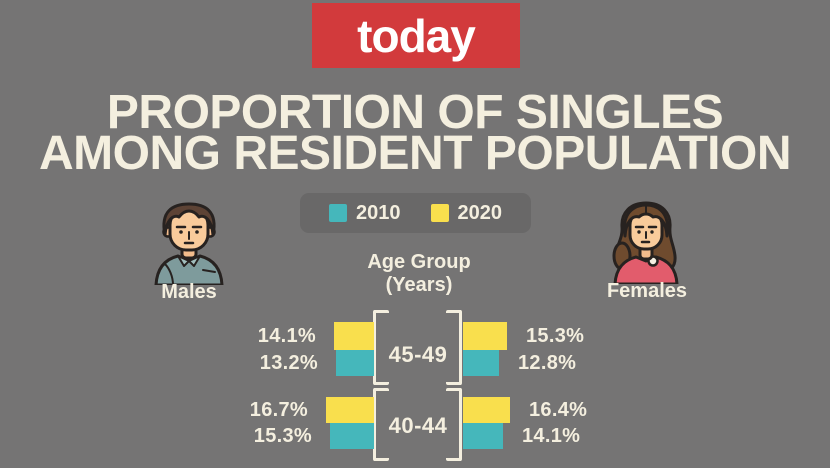  Describe the element at coordinates (278, 409) in the screenshot. I see `value-label-male-2020-40-44: 16.7%` at that location.